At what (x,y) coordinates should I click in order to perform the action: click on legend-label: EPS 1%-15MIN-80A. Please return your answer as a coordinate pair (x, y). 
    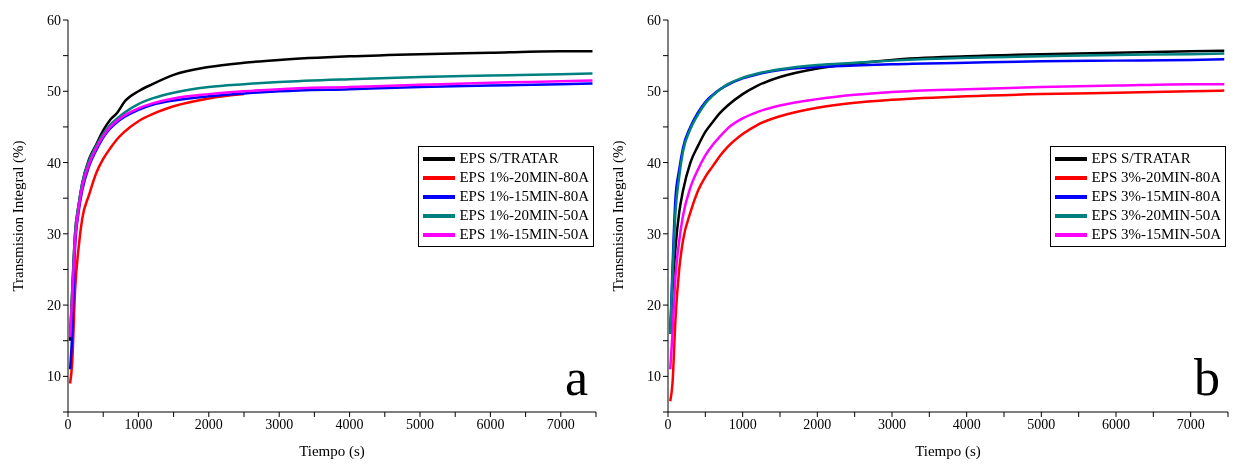
    Looking at the image, I should click on (524, 196).